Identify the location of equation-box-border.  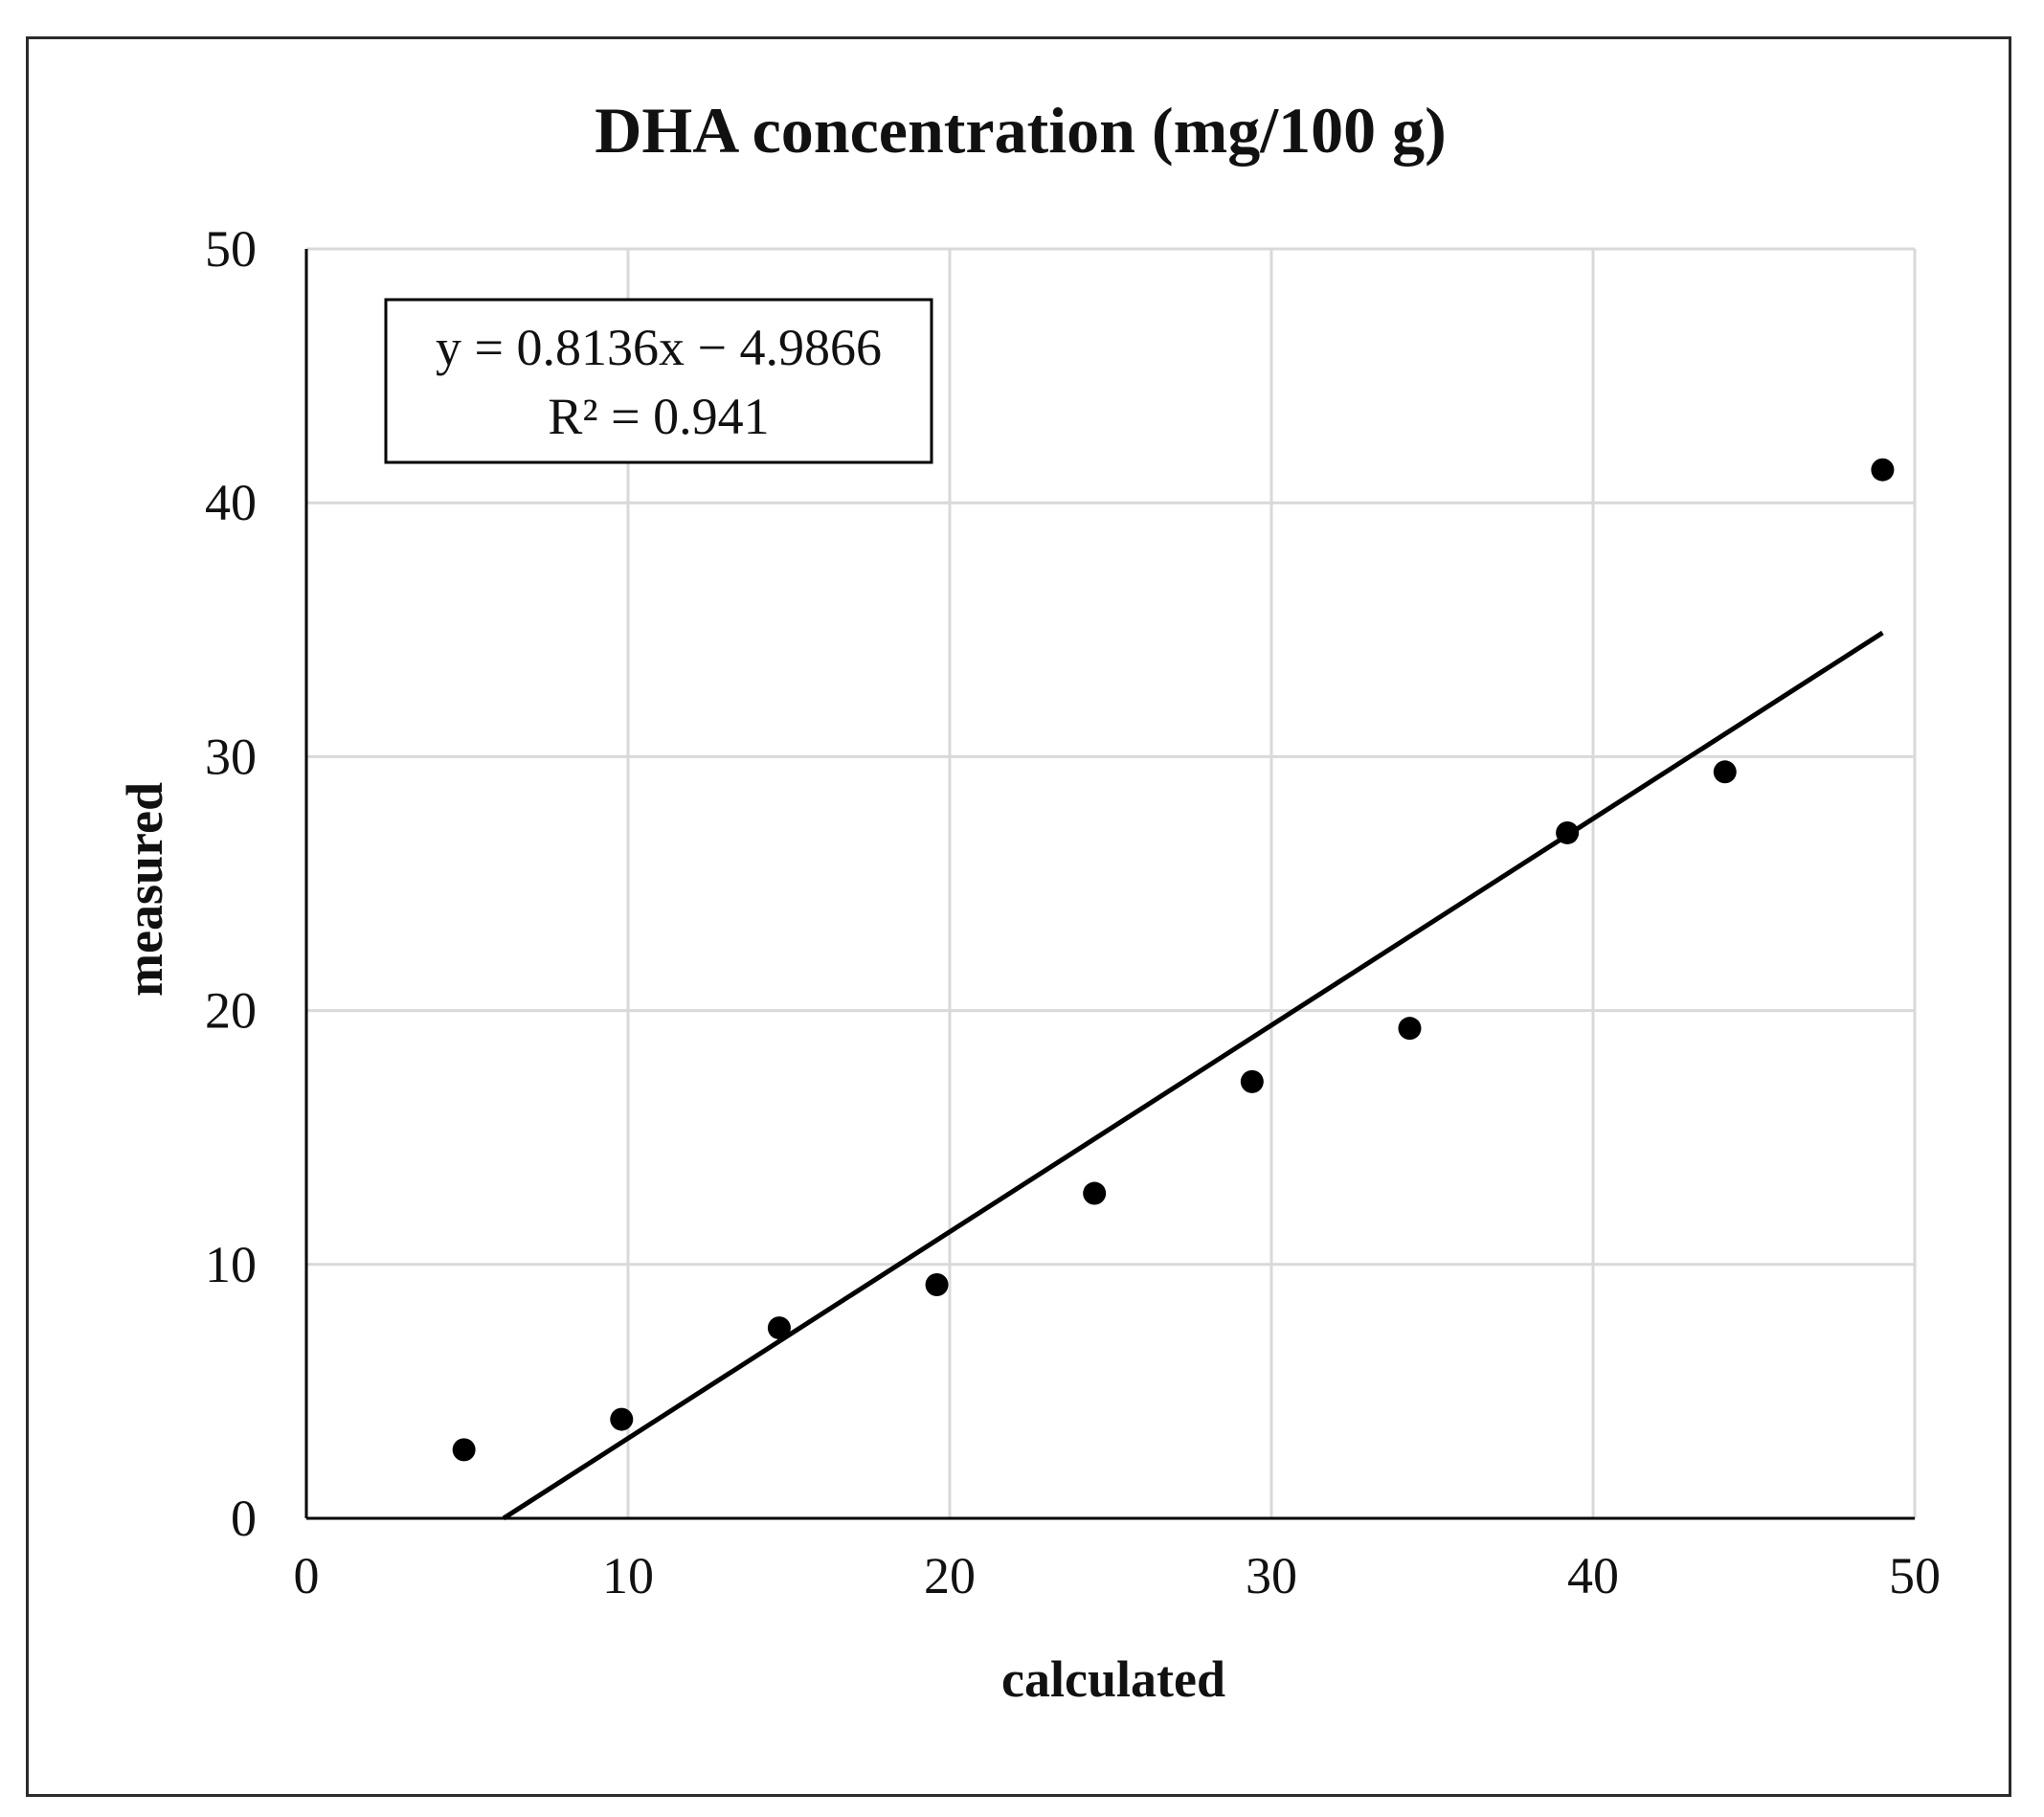
(658, 381).